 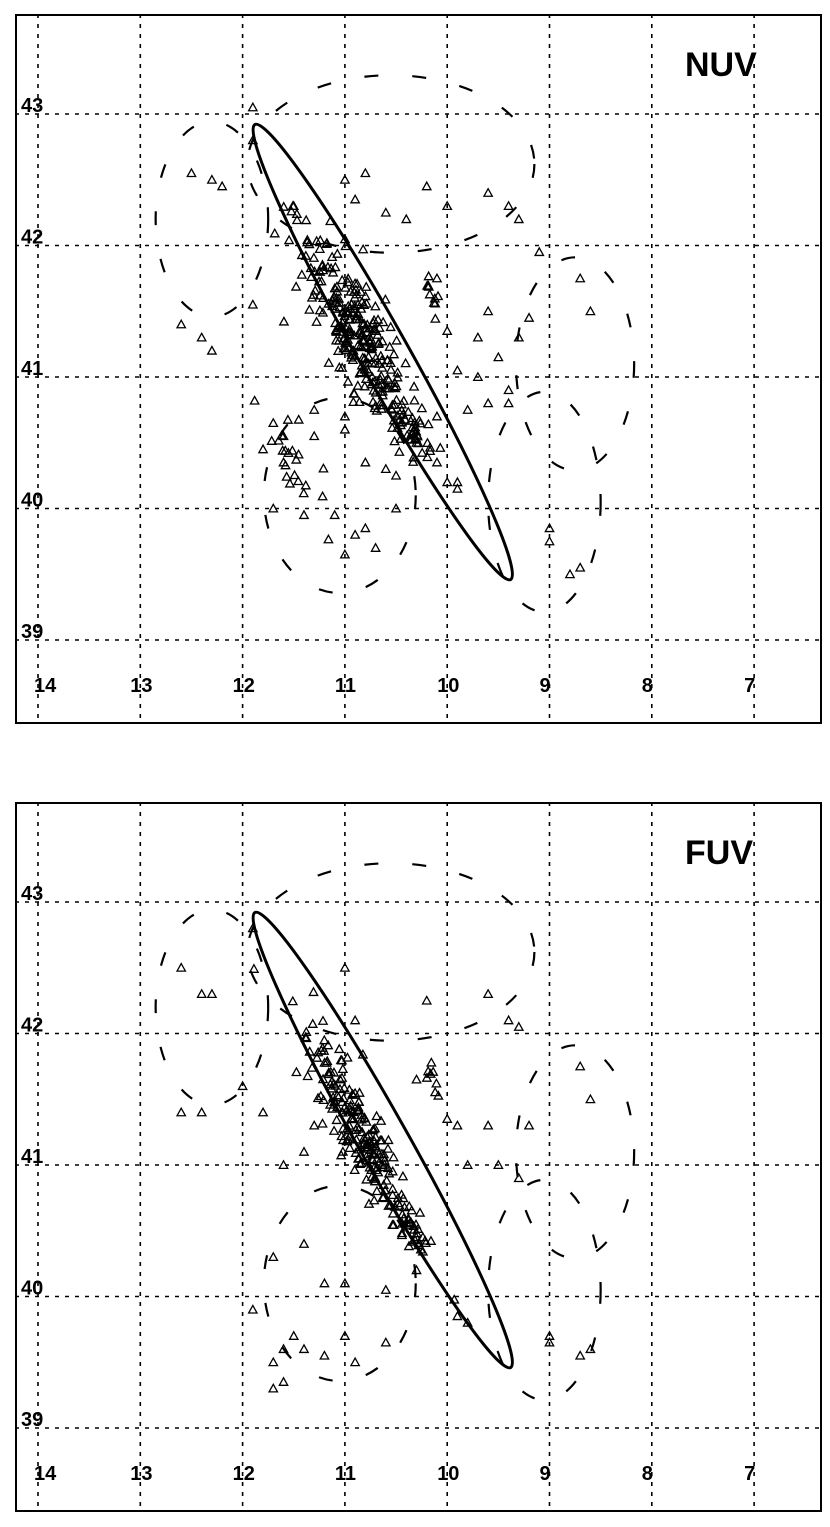 What do you see at coordinates (32, 106) in the screenshot?
I see `y-tick-label: 43` at bounding box center [32, 106].